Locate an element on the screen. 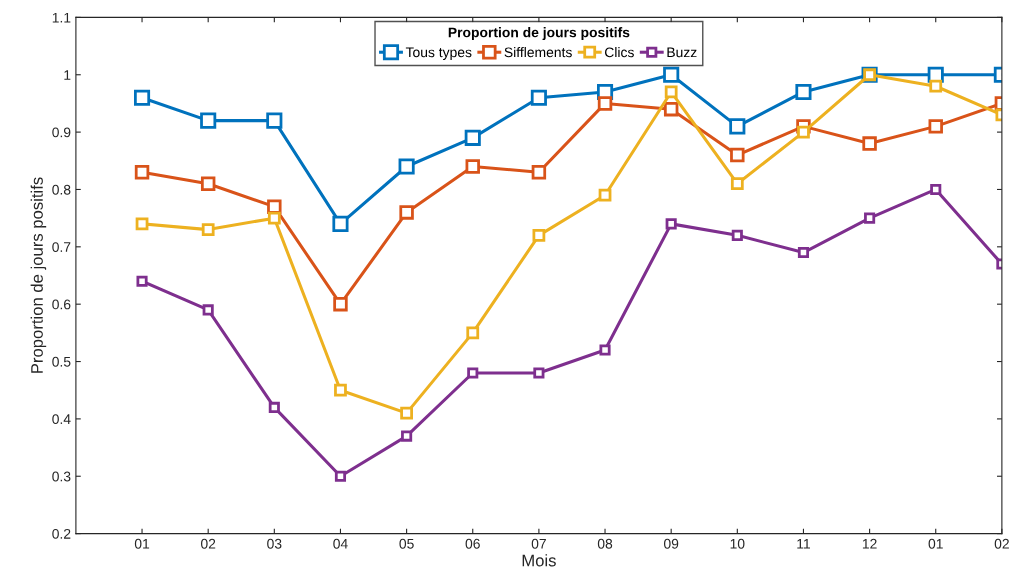 This screenshot has width=1012, height=580. y-tick-label: 1.1 is located at coordinates (61, 17).